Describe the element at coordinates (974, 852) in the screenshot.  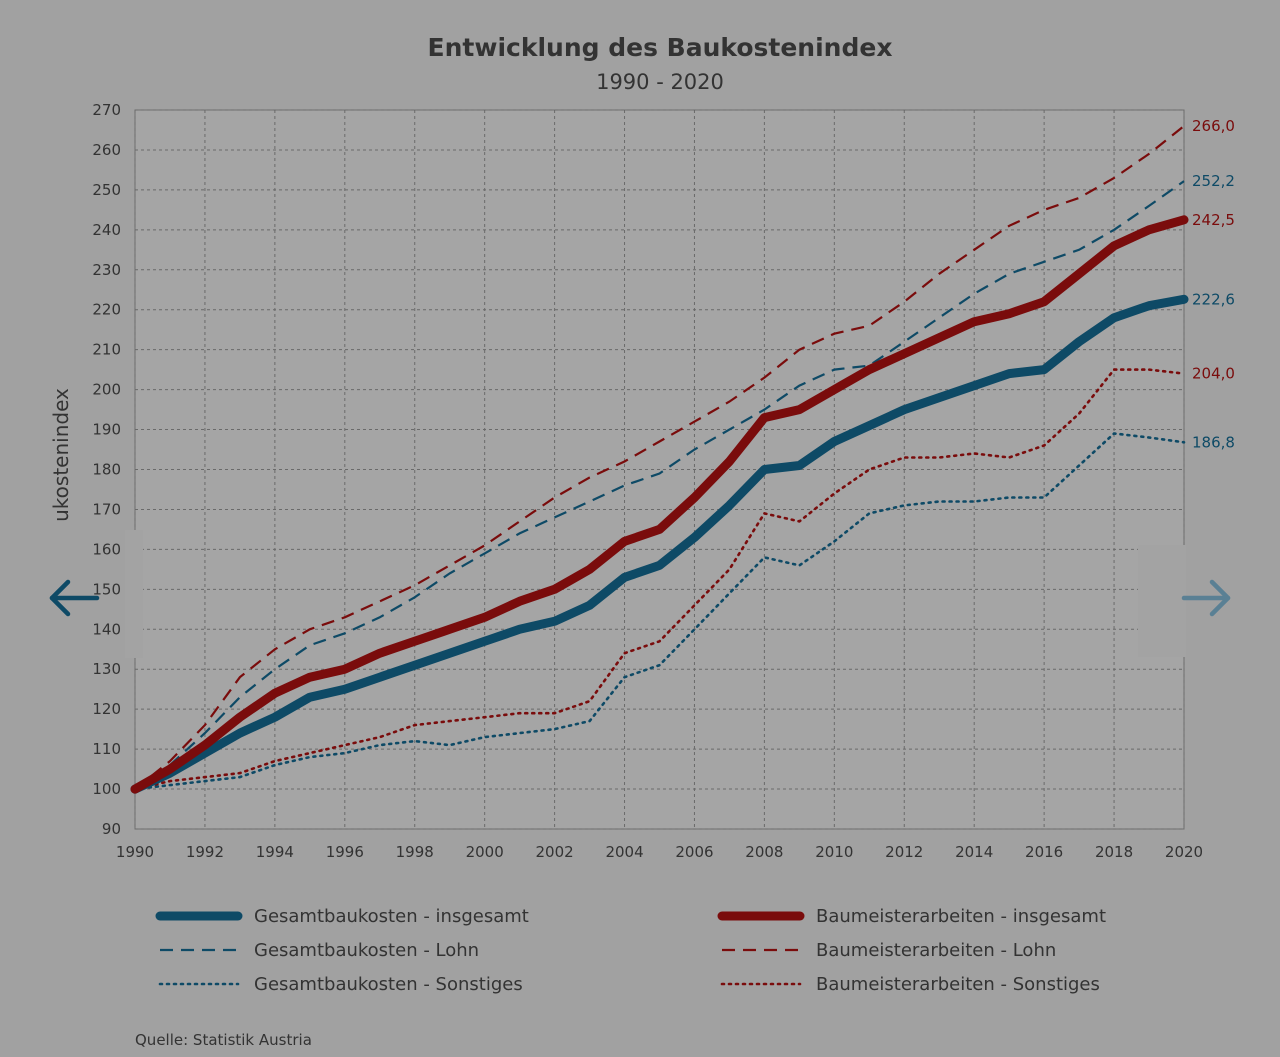
I see `x-tick-label: 2014` at that location.